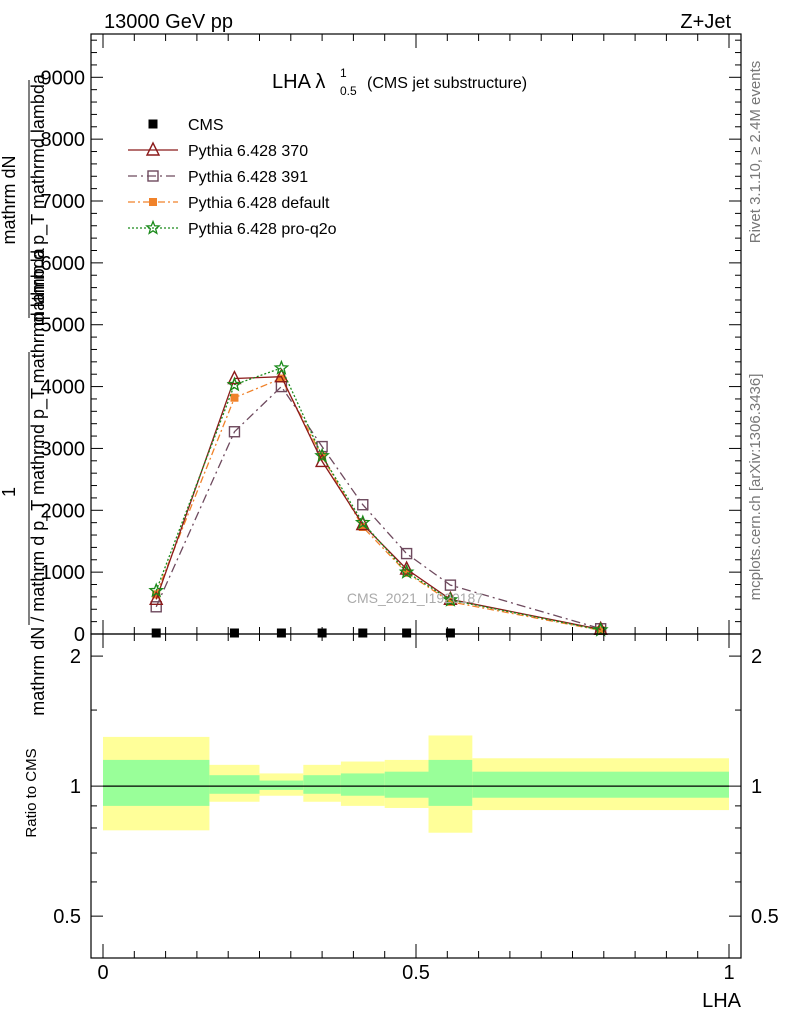  What do you see at coordinates (378, 507) in the screenshot?
I see `series-line-p391` at bounding box center [378, 507].